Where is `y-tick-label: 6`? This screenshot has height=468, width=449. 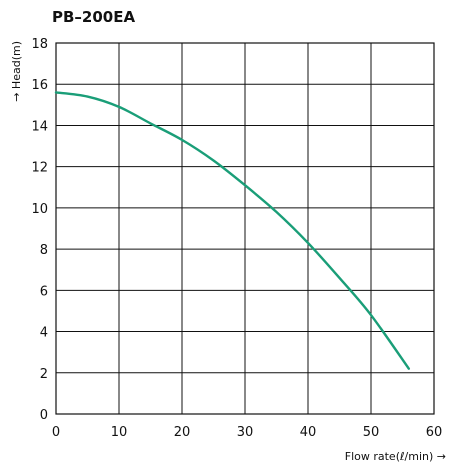
y-tick-label: 6 is located at coordinates (44, 291).